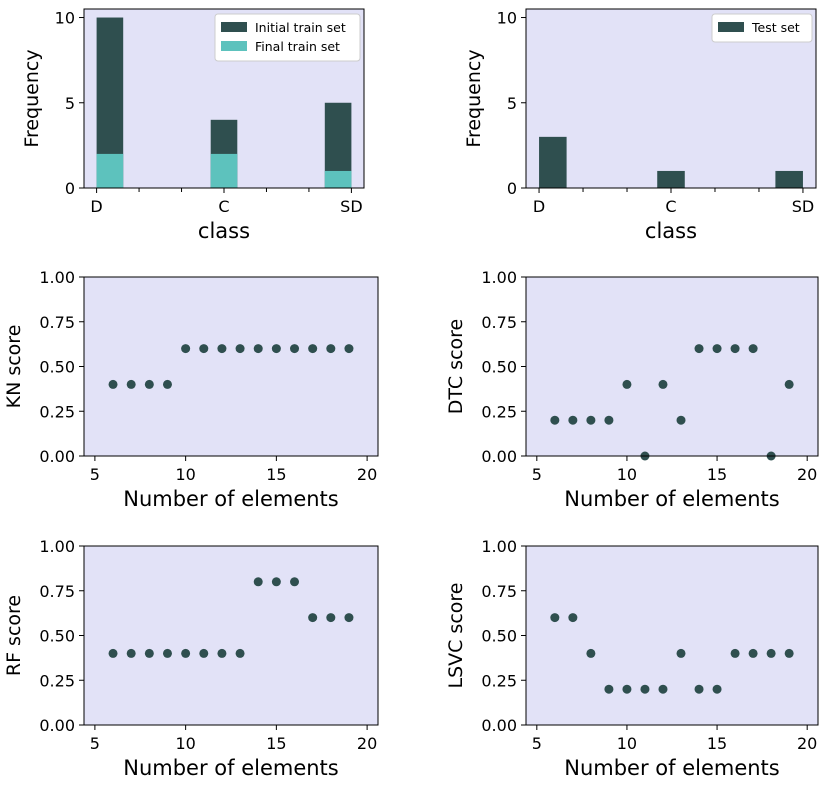 The image size is (830, 788). What do you see at coordinates (14, 635) in the screenshot?
I see `y-axis-label: RF score` at bounding box center [14, 635].